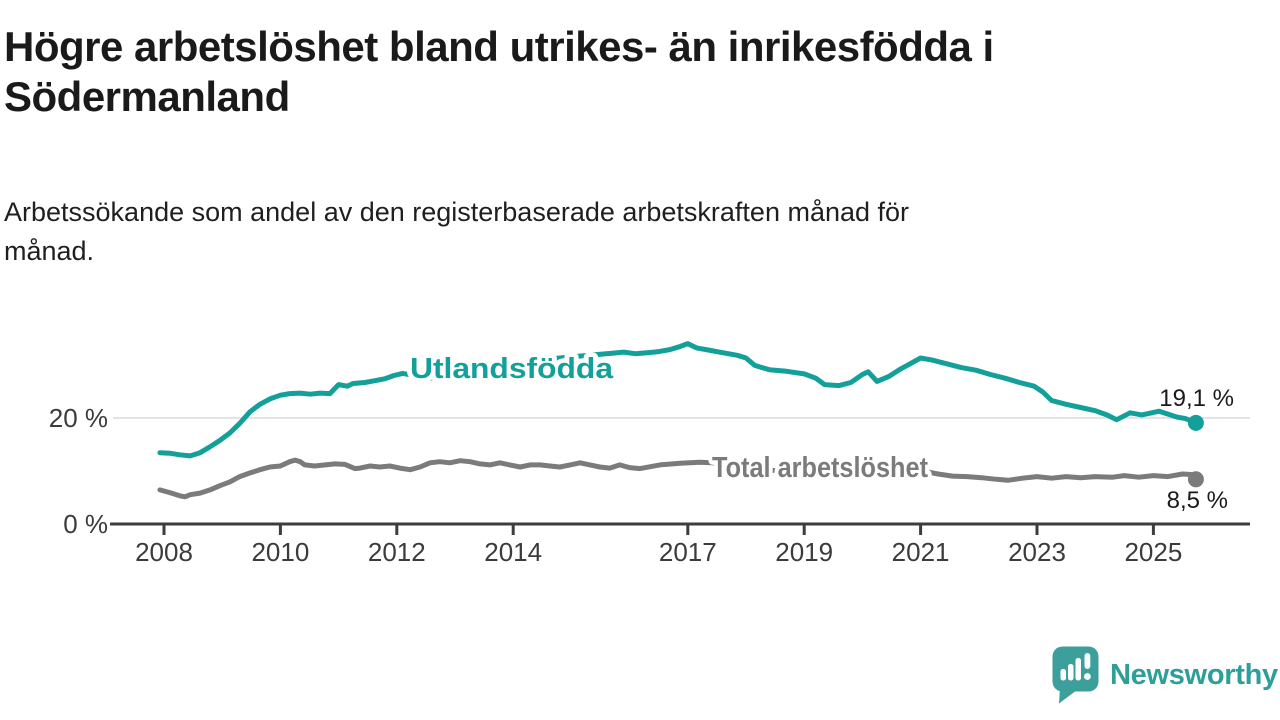 This screenshot has height=720, width=1280. Describe the element at coordinates (147, 96) in the screenshot. I see `page-title-line-2: Södermanland` at that location.